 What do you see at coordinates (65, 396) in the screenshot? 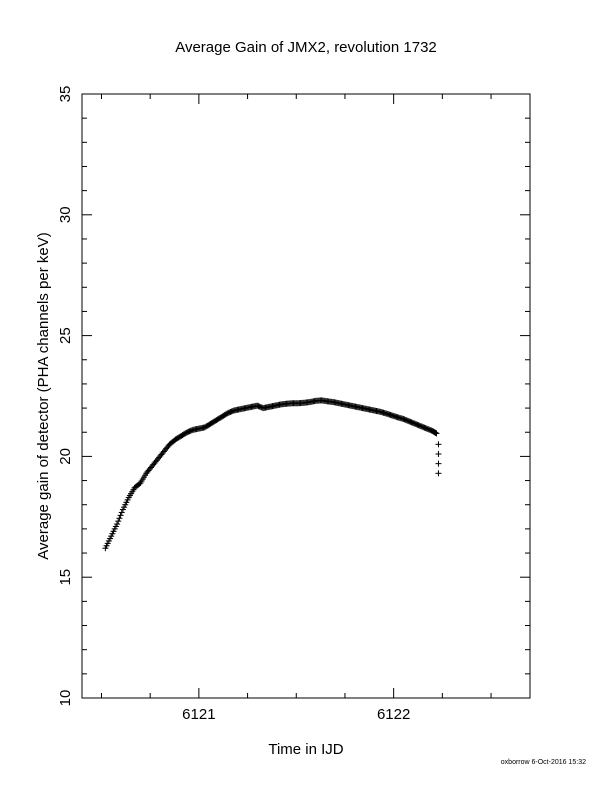
I see `y-tick-labels: 10 15 20 25 30 35` at bounding box center [65, 396].